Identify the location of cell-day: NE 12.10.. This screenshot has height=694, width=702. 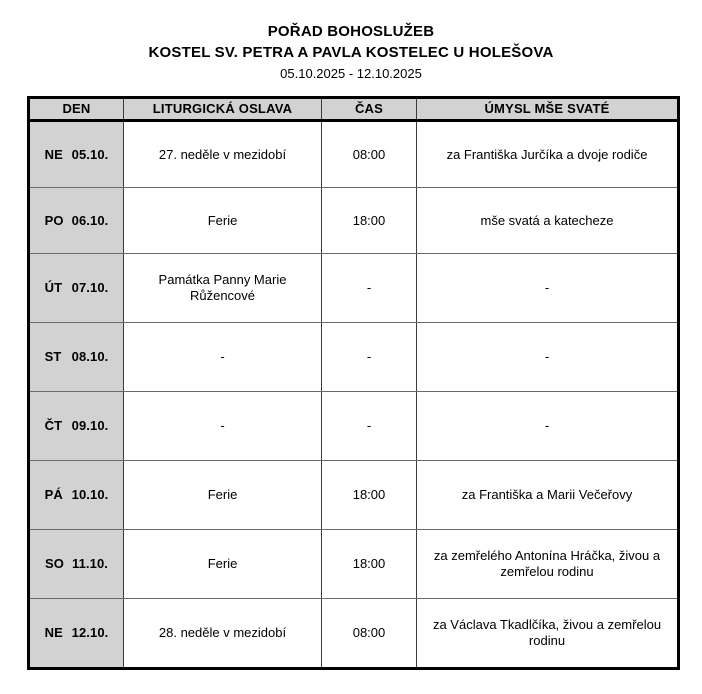
(76, 633).